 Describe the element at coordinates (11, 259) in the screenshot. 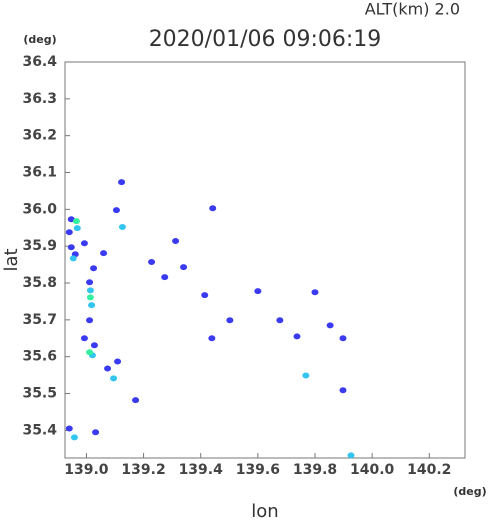

I see `y-axis-label: lat` at that location.